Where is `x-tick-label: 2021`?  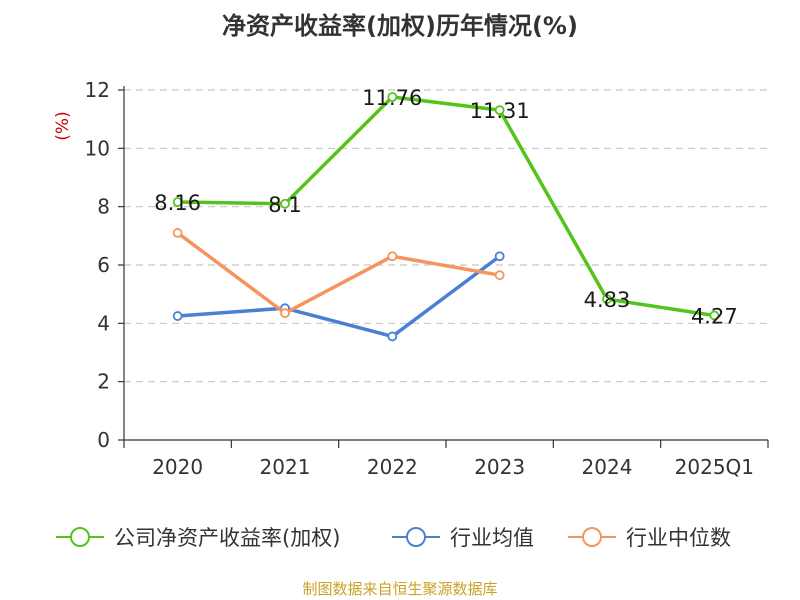 x-tick-label: 2021 is located at coordinates (285, 467).